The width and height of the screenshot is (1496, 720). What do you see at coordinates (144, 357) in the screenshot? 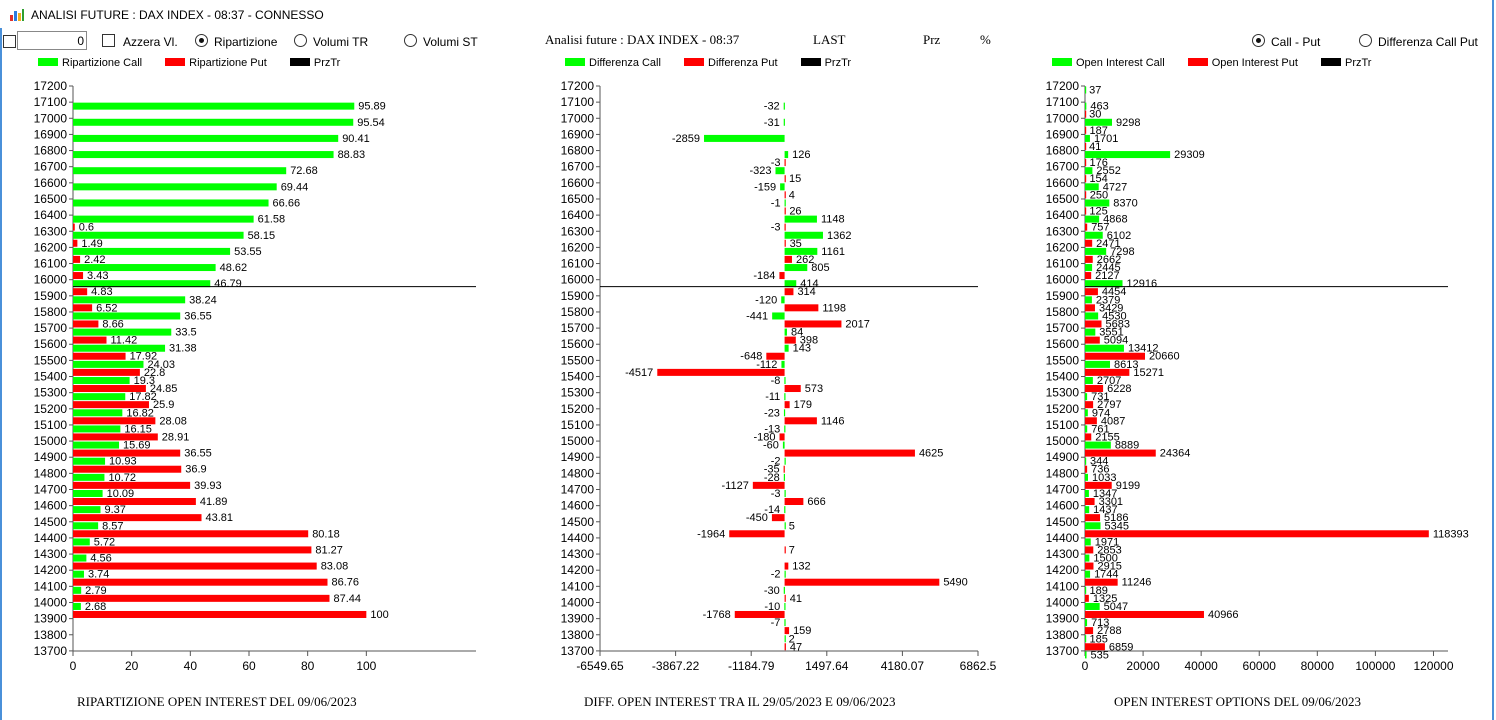
I see `data-label: 17.92` at bounding box center [144, 357].